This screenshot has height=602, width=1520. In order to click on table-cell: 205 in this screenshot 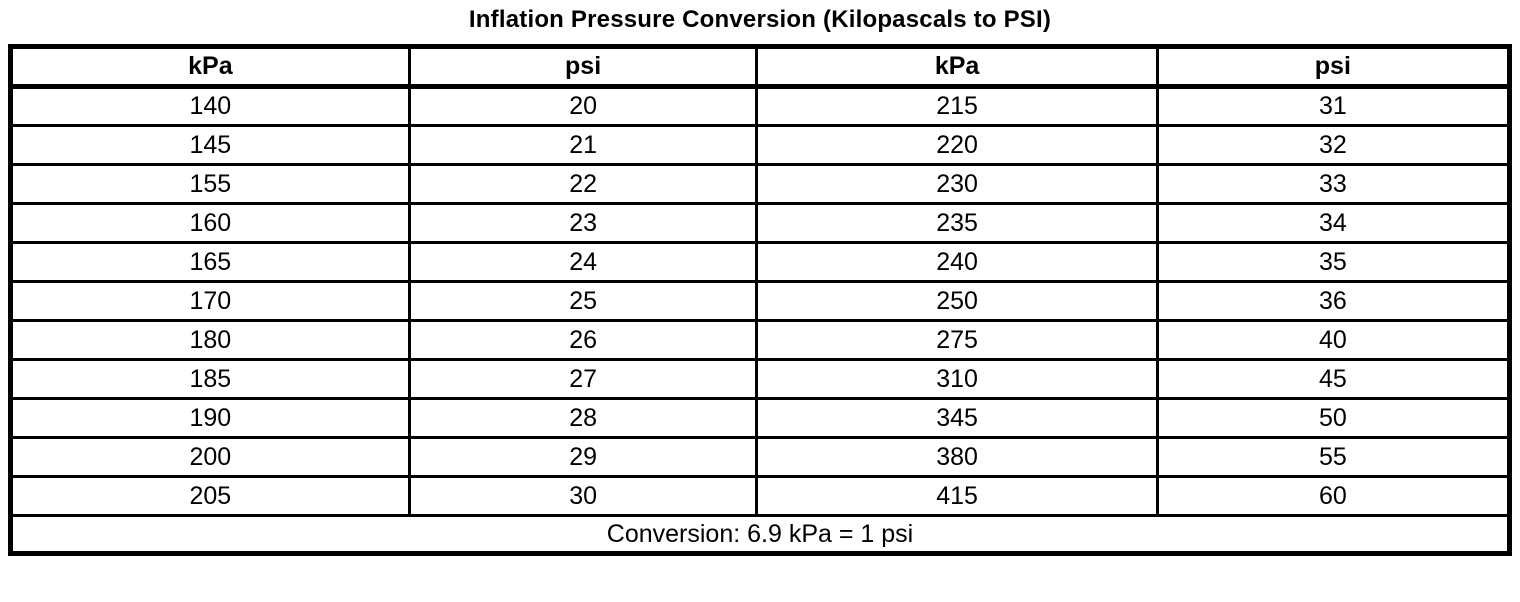, I will do `click(210, 496)`.